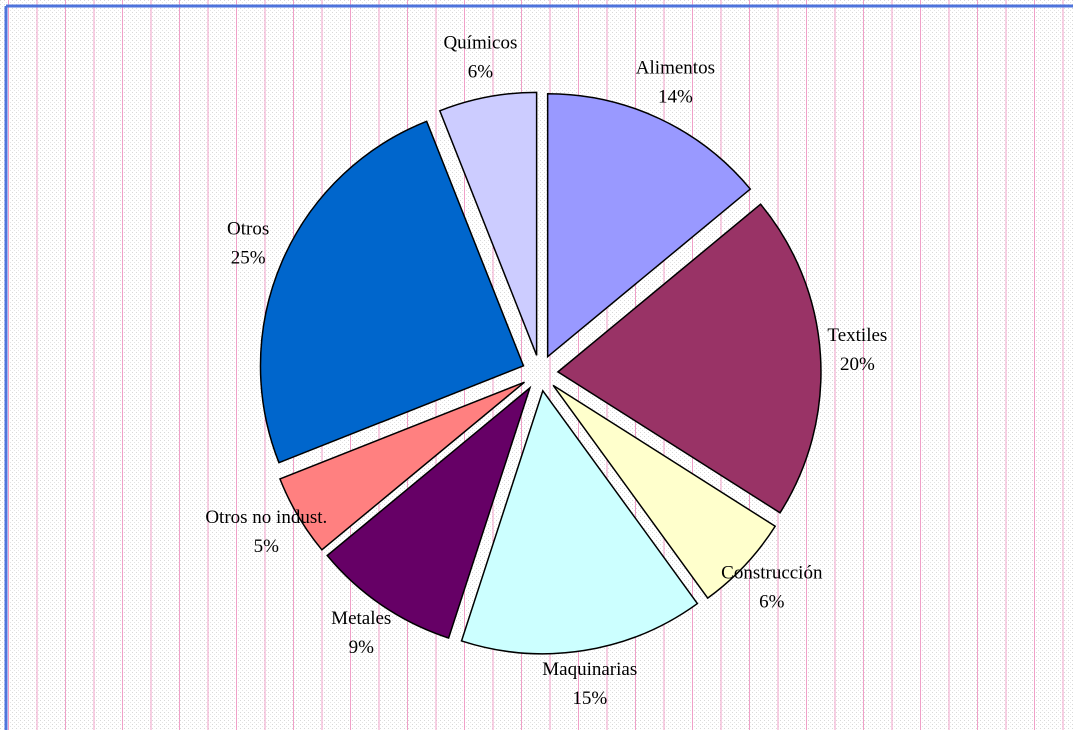 The width and height of the screenshot is (1073, 730). I want to click on slice-label: Otros no indust., so click(266, 517).